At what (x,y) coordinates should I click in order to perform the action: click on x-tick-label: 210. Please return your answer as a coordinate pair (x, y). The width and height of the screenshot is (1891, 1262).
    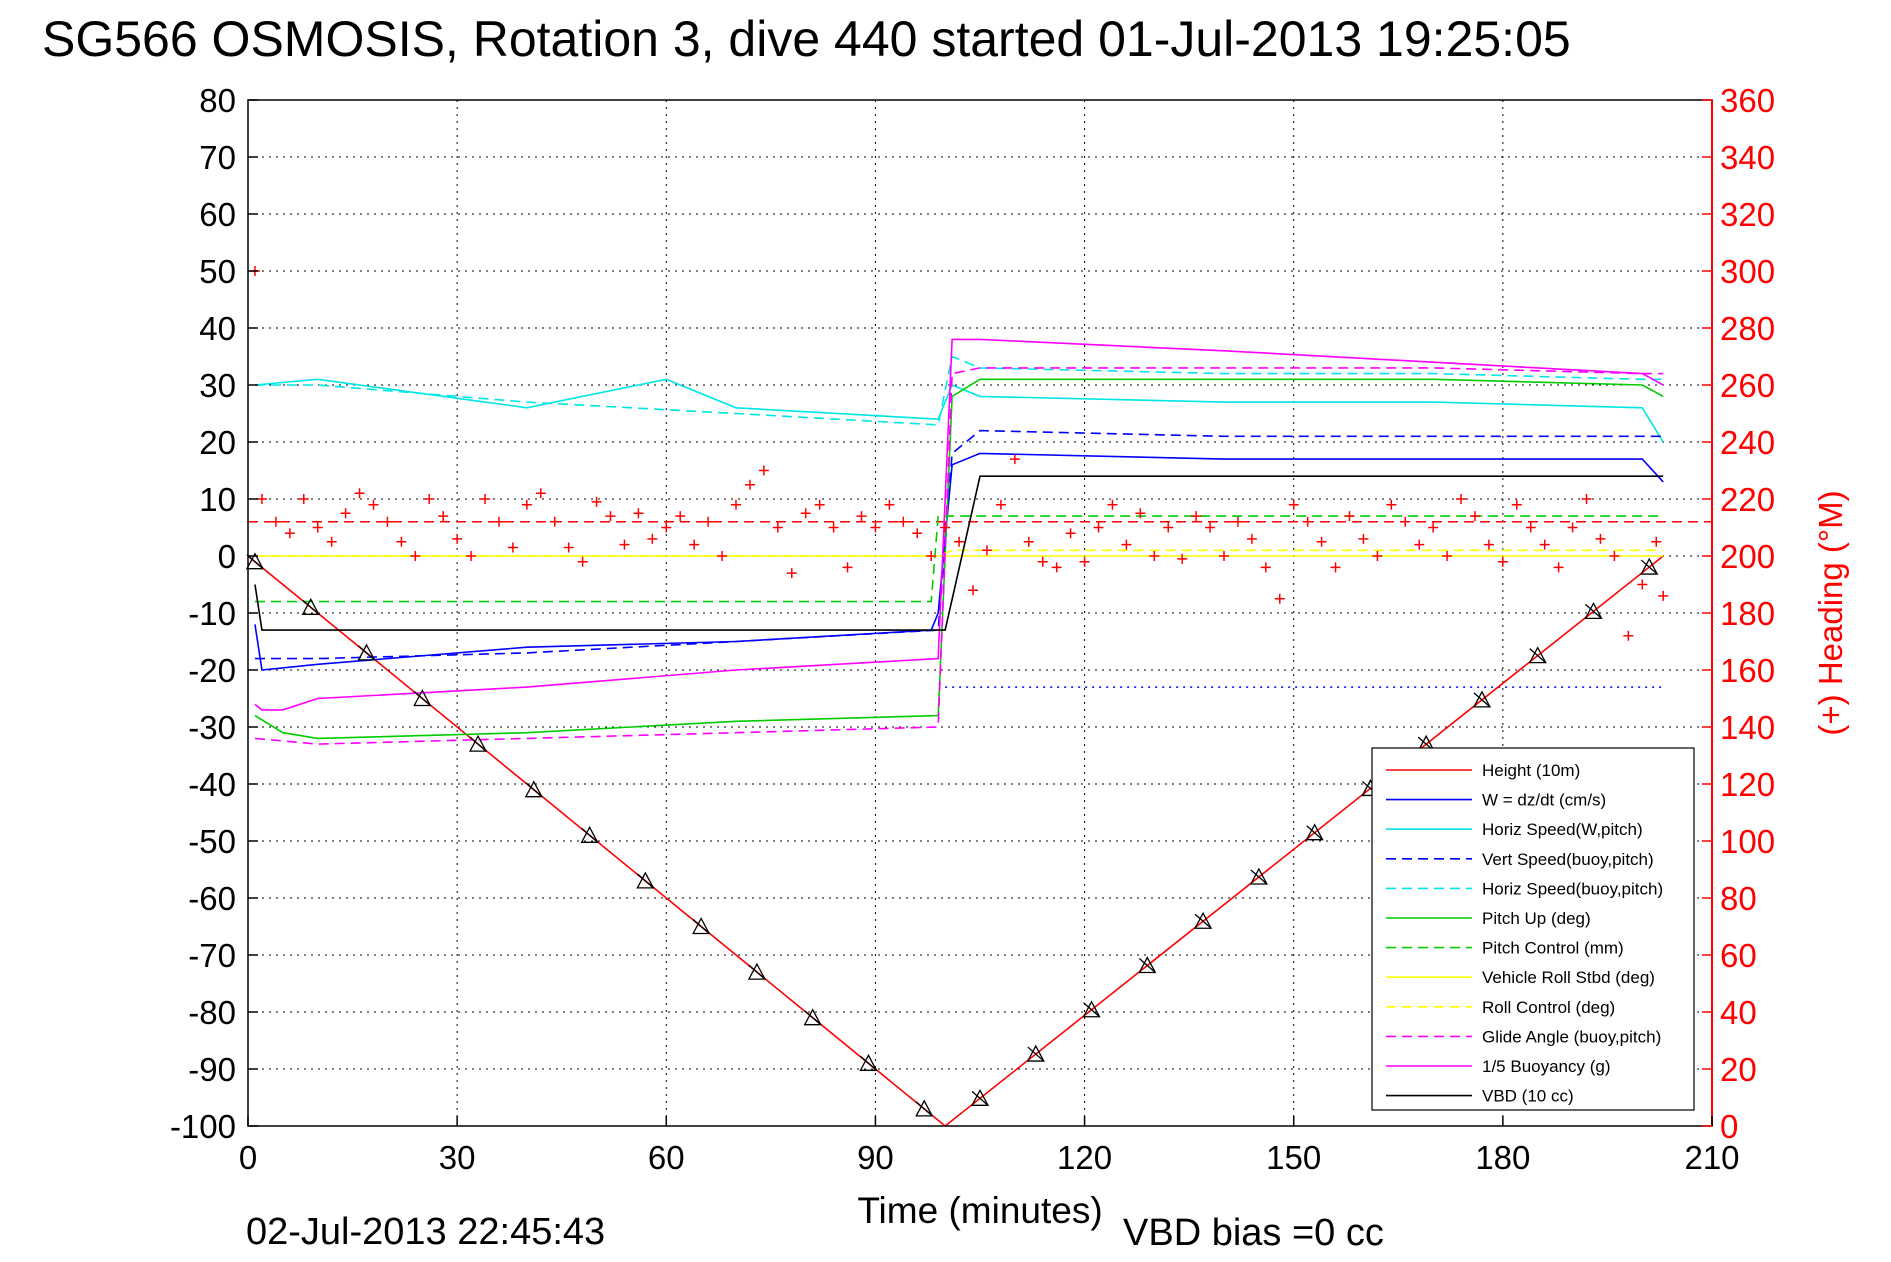
    Looking at the image, I should click on (1711, 1157).